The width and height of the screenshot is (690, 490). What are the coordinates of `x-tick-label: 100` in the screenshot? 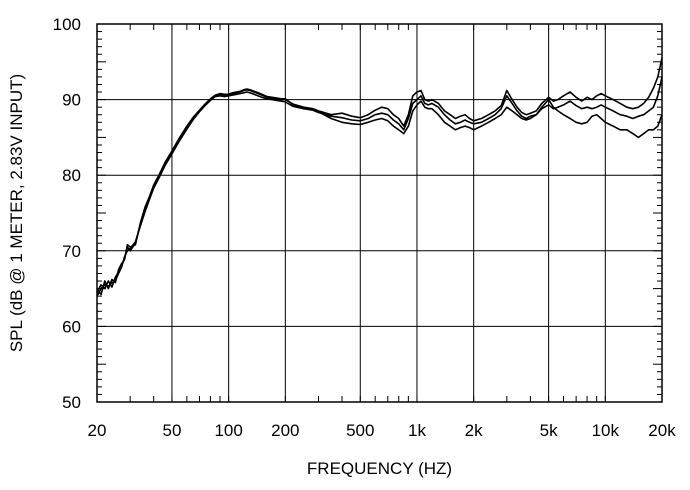 It's located at (228, 430).